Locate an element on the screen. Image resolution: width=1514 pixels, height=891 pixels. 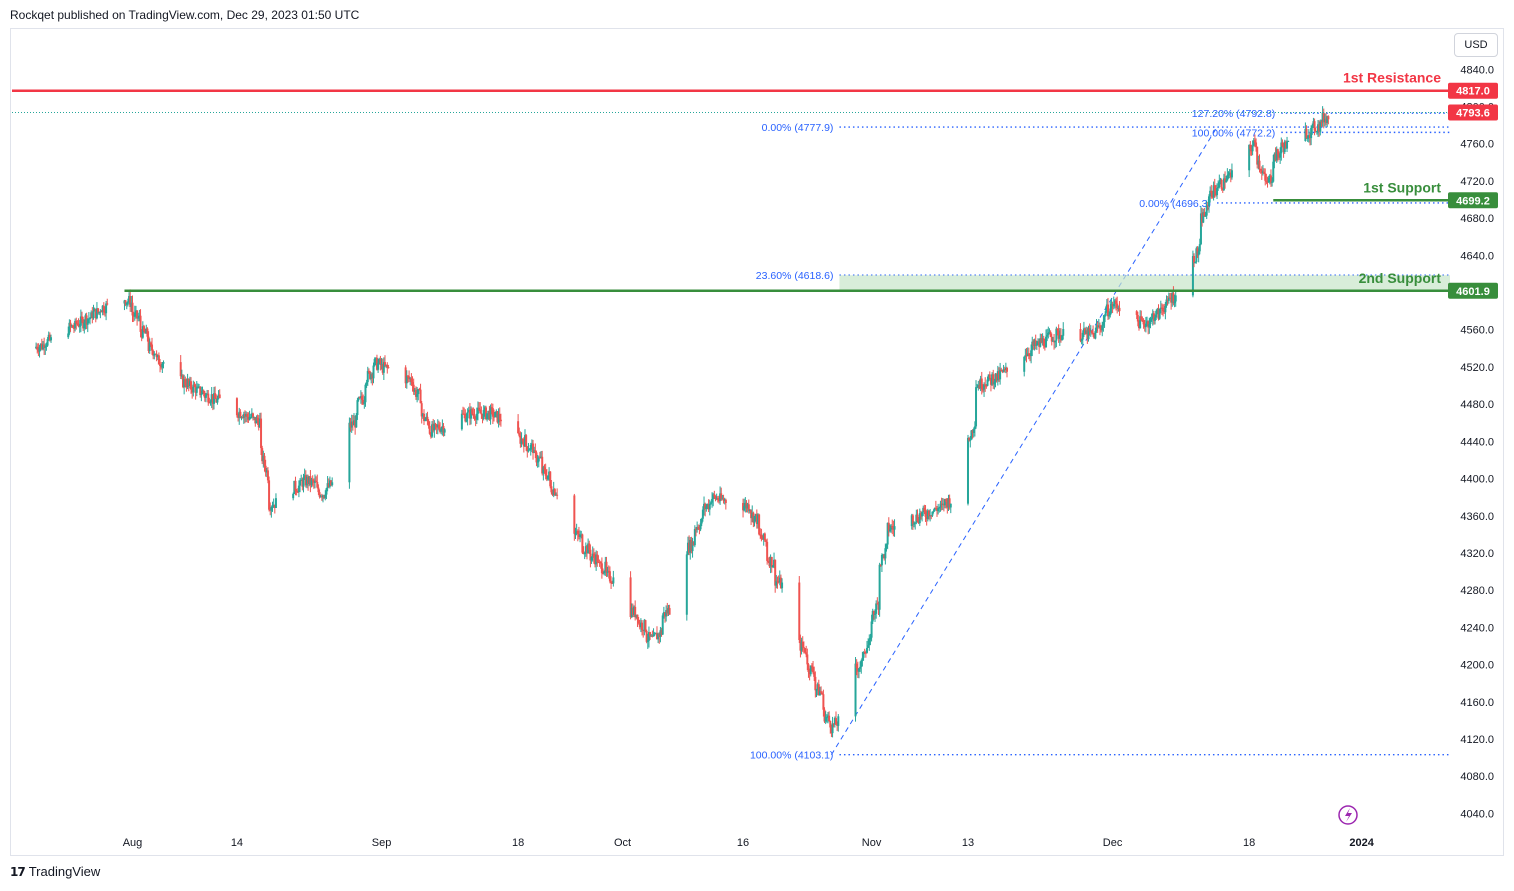
time-axis: Aug 14 Sep 18 Oct 16 Nov 13 Dec 18 2024 is located at coordinates (749, 843).